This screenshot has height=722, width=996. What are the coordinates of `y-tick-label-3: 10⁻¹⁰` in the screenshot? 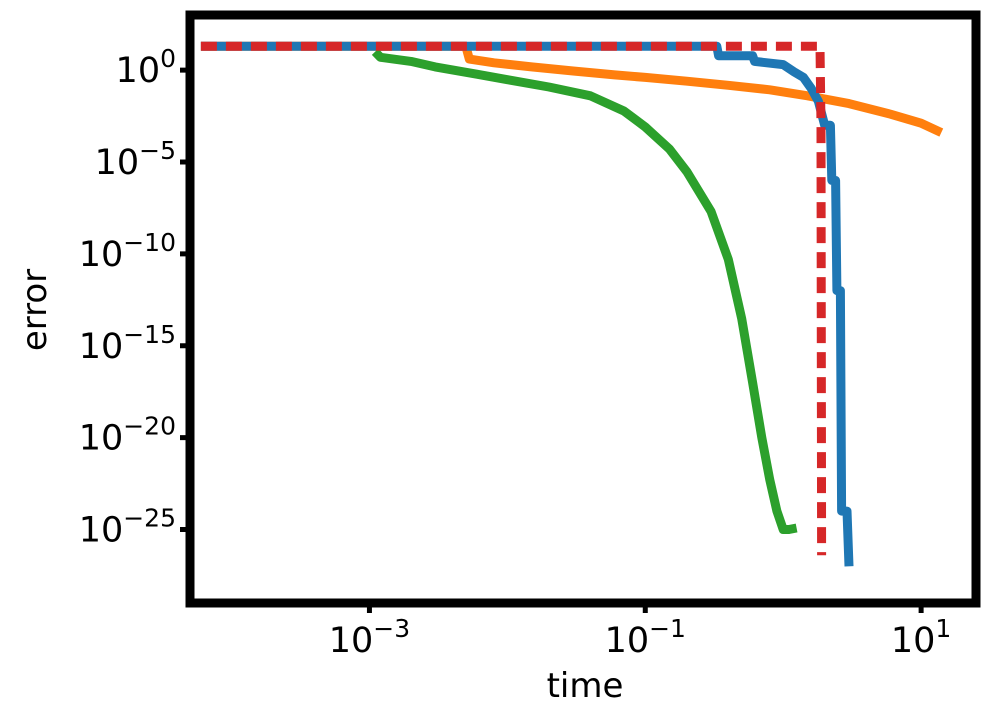 It's located at (127, 251).